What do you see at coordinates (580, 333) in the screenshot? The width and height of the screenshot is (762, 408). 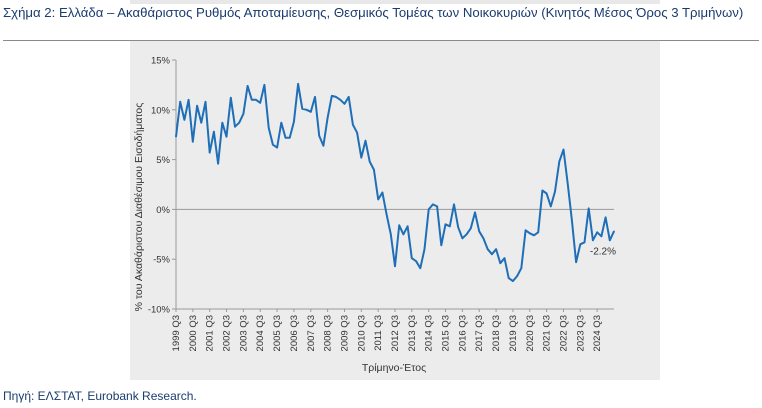 I see `x-tick-label: 2023 Q3` at bounding box center [580, 333].